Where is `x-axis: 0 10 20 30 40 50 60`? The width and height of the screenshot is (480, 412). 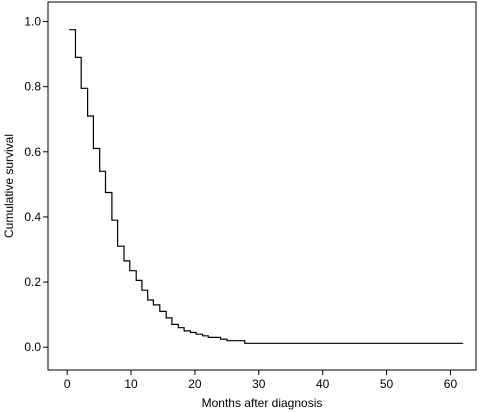
x-axis: 0 10 20 30 40 50 60 is located at coordinates (261, 380).